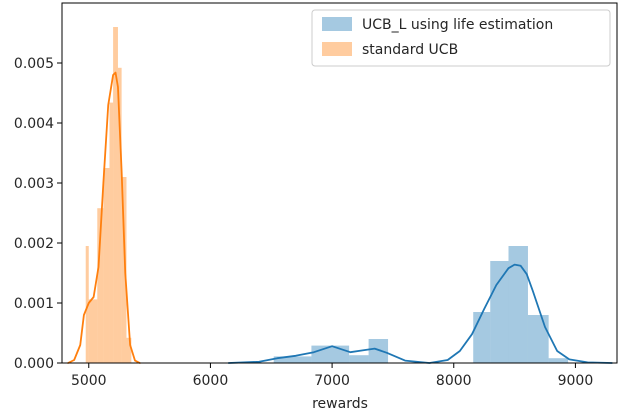 This screenshot has width=618, height=412. I want to click on legend-box, so click(461, 38).